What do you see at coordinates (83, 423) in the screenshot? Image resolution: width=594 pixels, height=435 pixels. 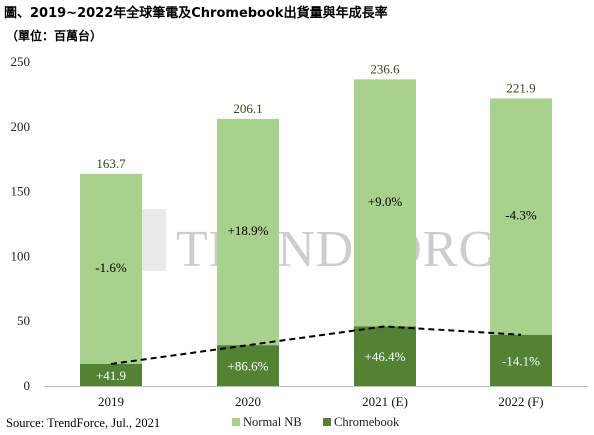 I see `source-note: Source: TrendForce, Jul., 2021` at bounding box center [83, 423].